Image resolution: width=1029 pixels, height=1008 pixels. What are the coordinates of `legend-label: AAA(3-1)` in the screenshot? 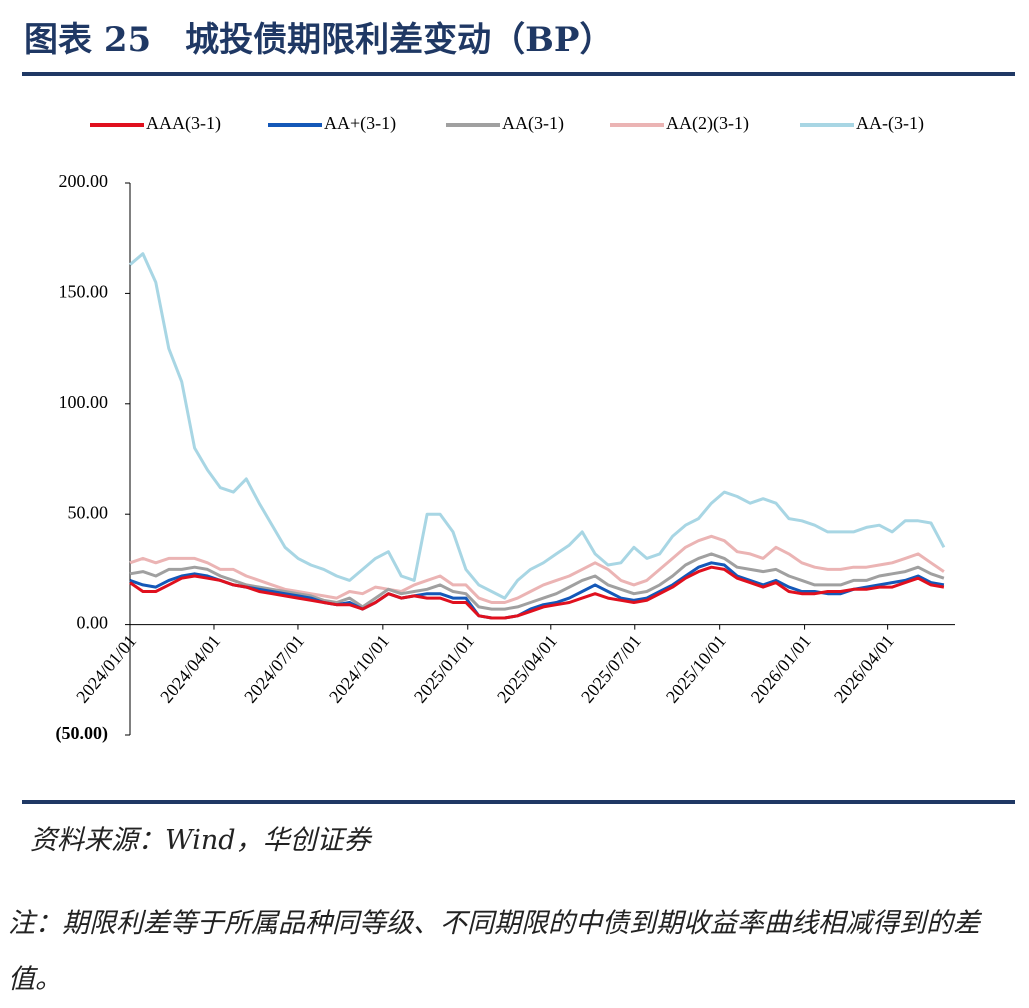 It's located at (183, 123).